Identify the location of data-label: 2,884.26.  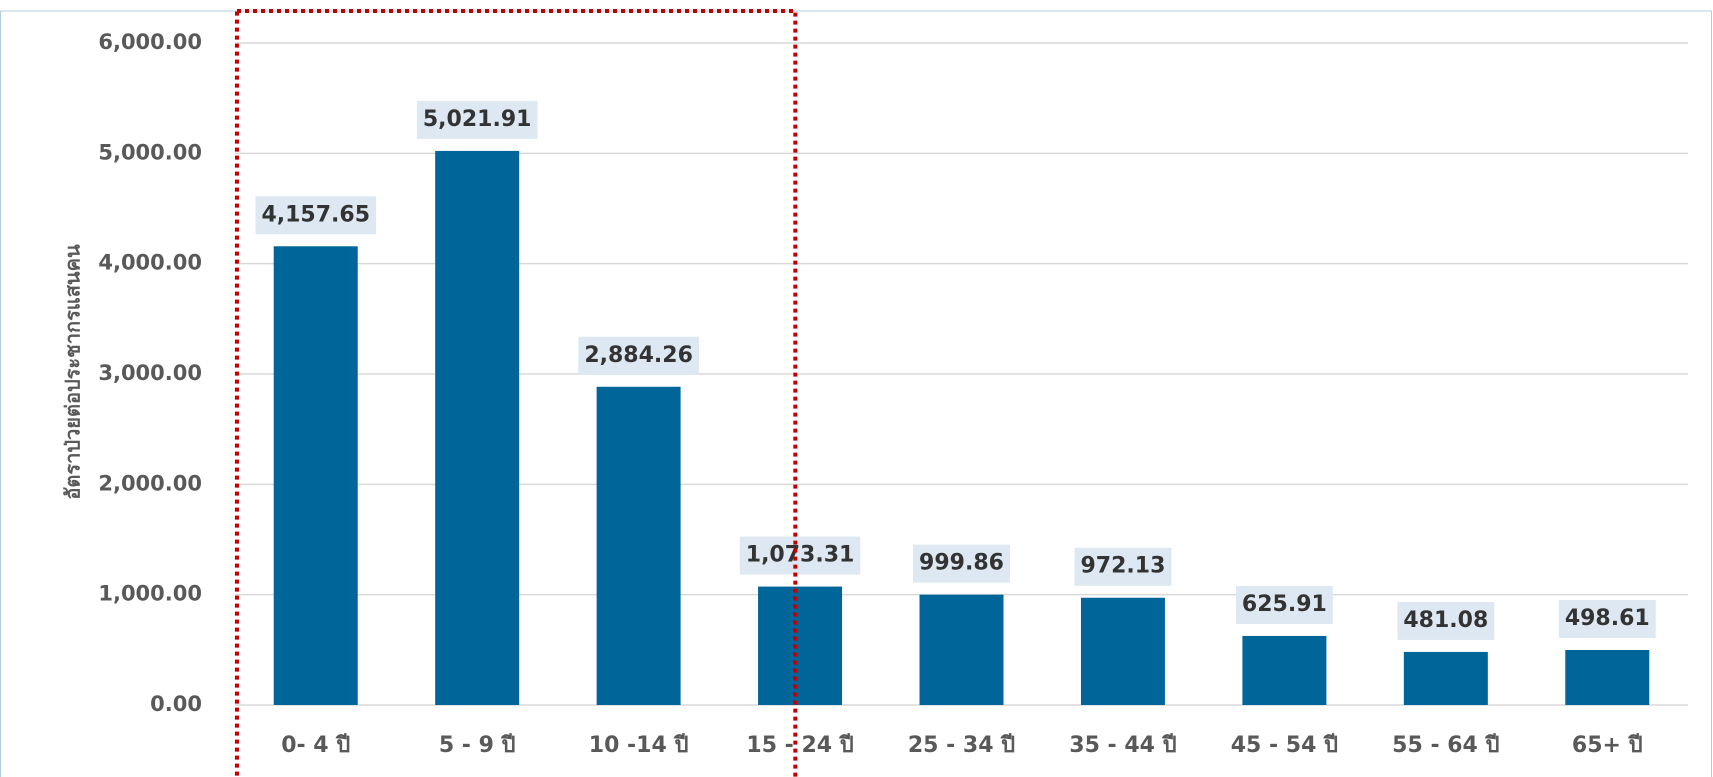
(638, 355).